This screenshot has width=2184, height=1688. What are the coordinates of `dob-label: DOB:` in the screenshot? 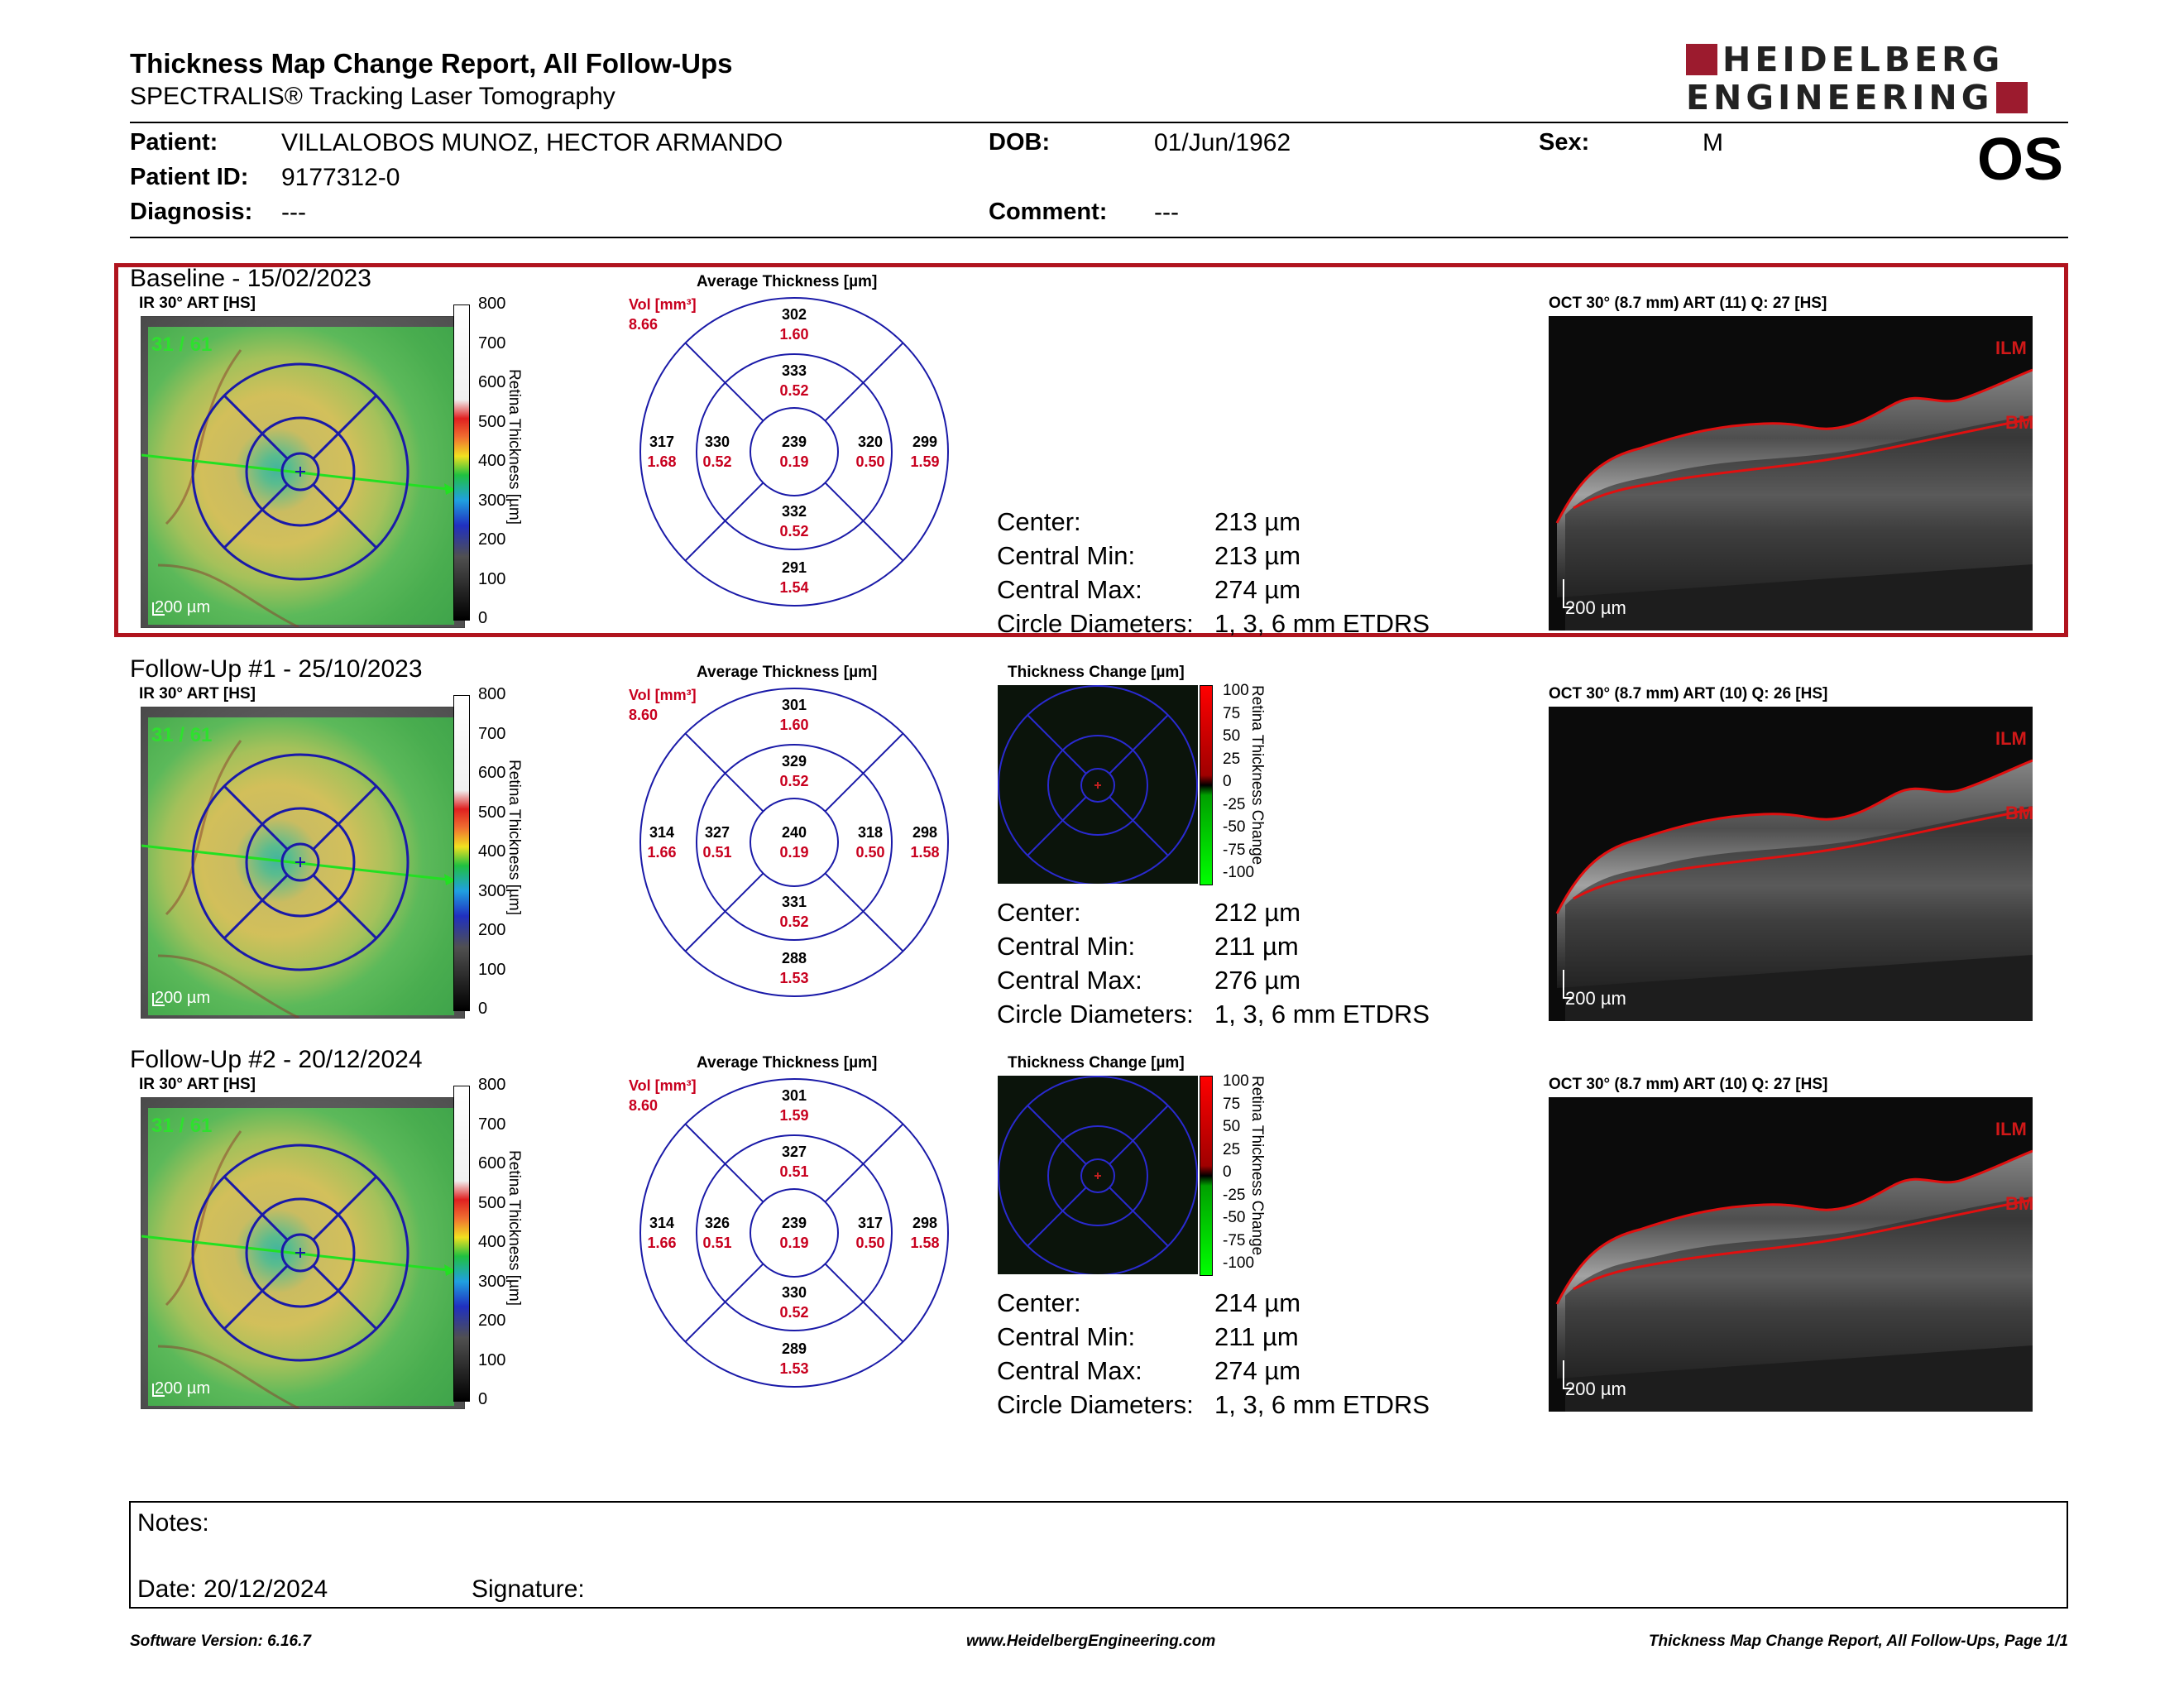 It's located at (1020, 142).